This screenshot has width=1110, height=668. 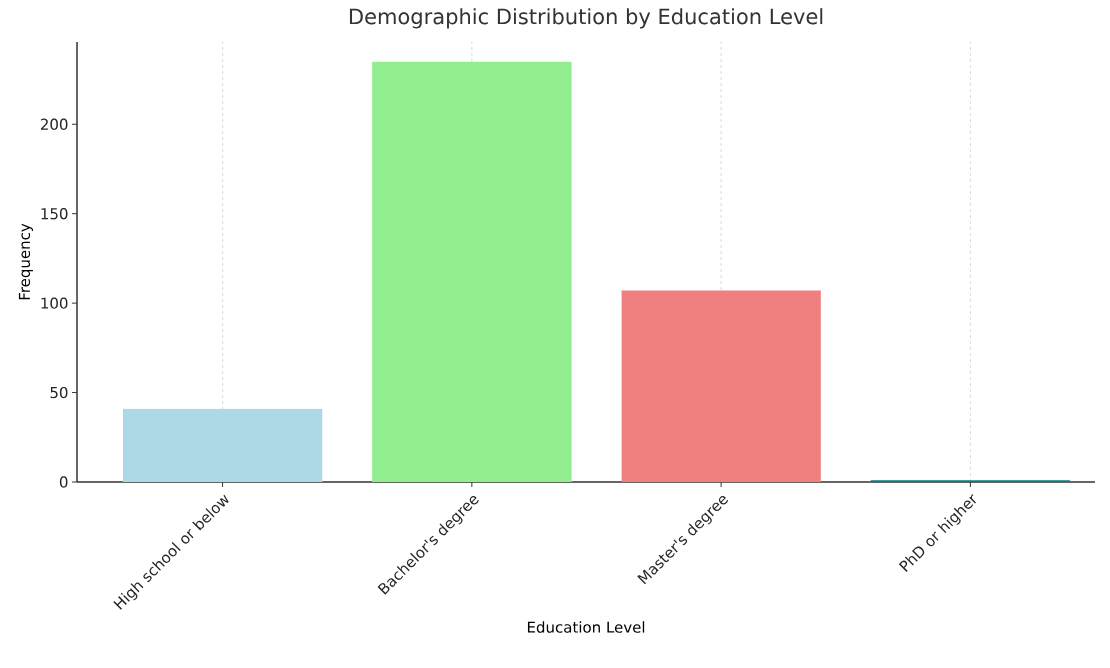 What do you see at coordinates (54, 303) in the screenshot?
I see `y-tick-label: 100` at bounding box center [54, 303].